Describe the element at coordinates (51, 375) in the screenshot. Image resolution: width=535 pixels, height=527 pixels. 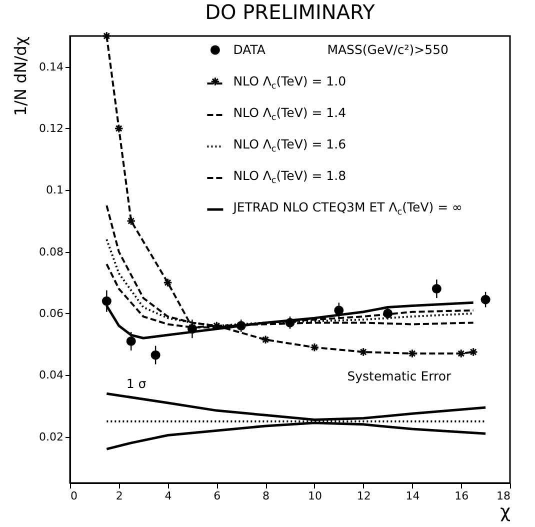
I see `y-tick-label: 0.04` at that location.